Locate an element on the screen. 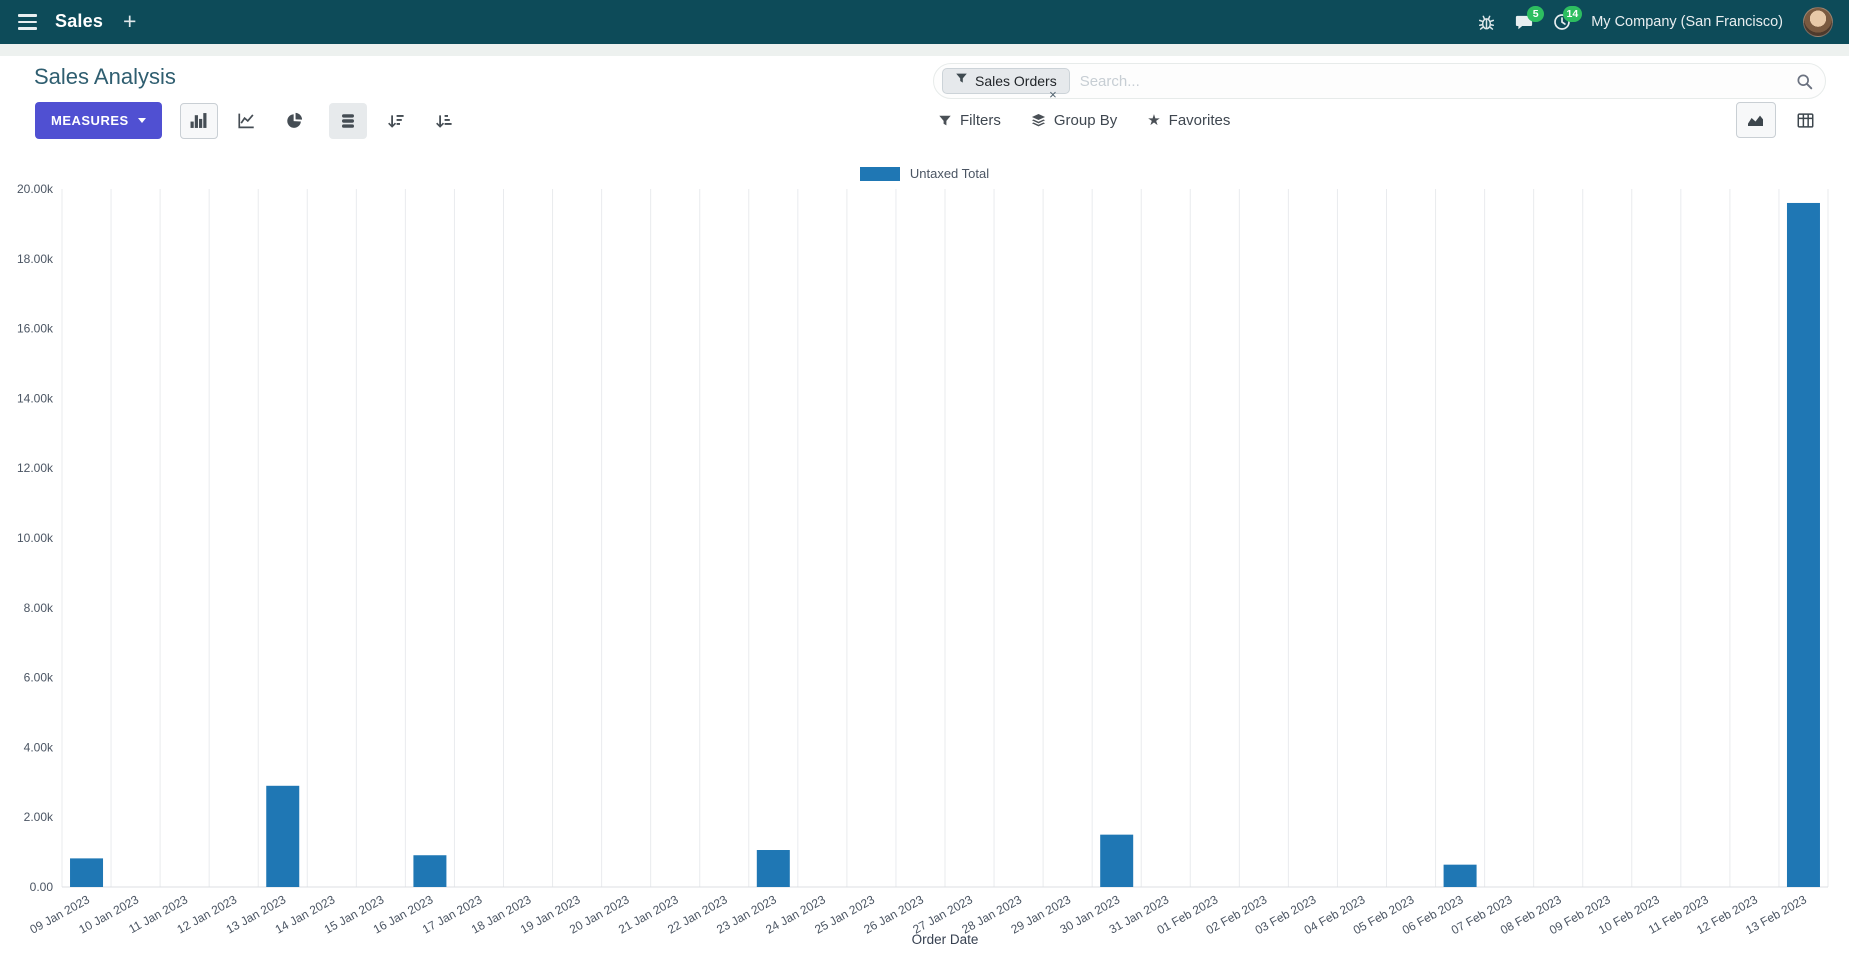 Image resolution: width=1849 pixels, height=958 pixels. user-avatar is located at coordinates (1818, 22).